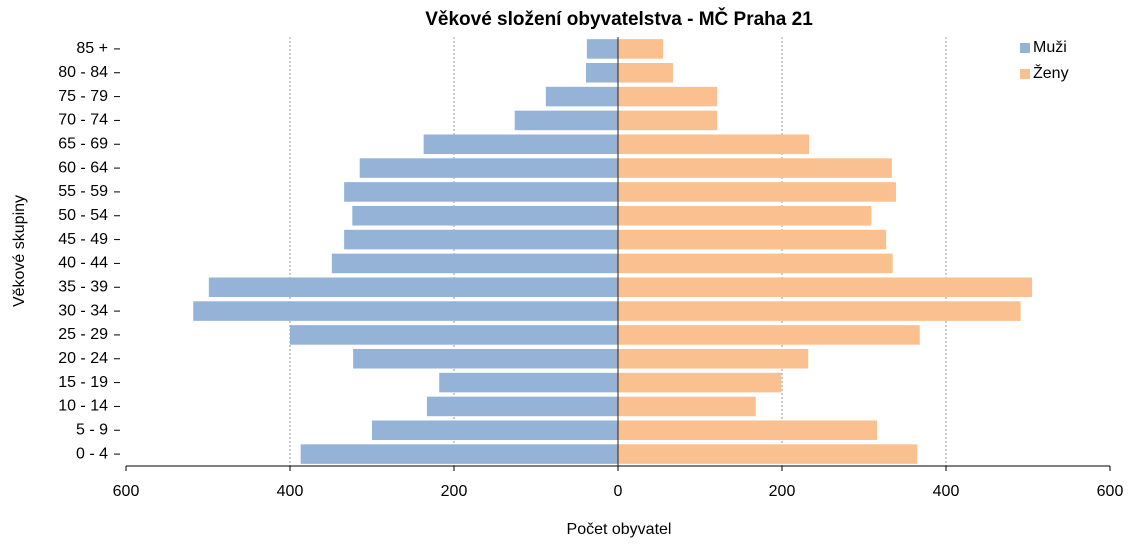 The height and width of the screenshot is (548, 1131). I want to click on y-tick-label: 15 - 19, so click(83, 382).